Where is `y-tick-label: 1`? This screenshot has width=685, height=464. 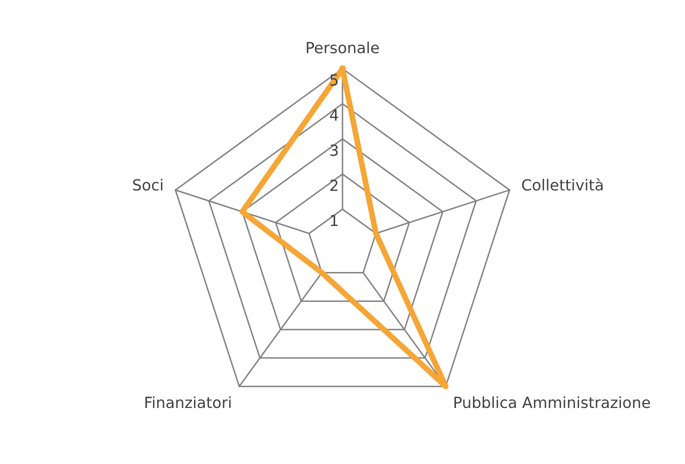 y-tick-label: 1 is located at coordinates (334, 220).